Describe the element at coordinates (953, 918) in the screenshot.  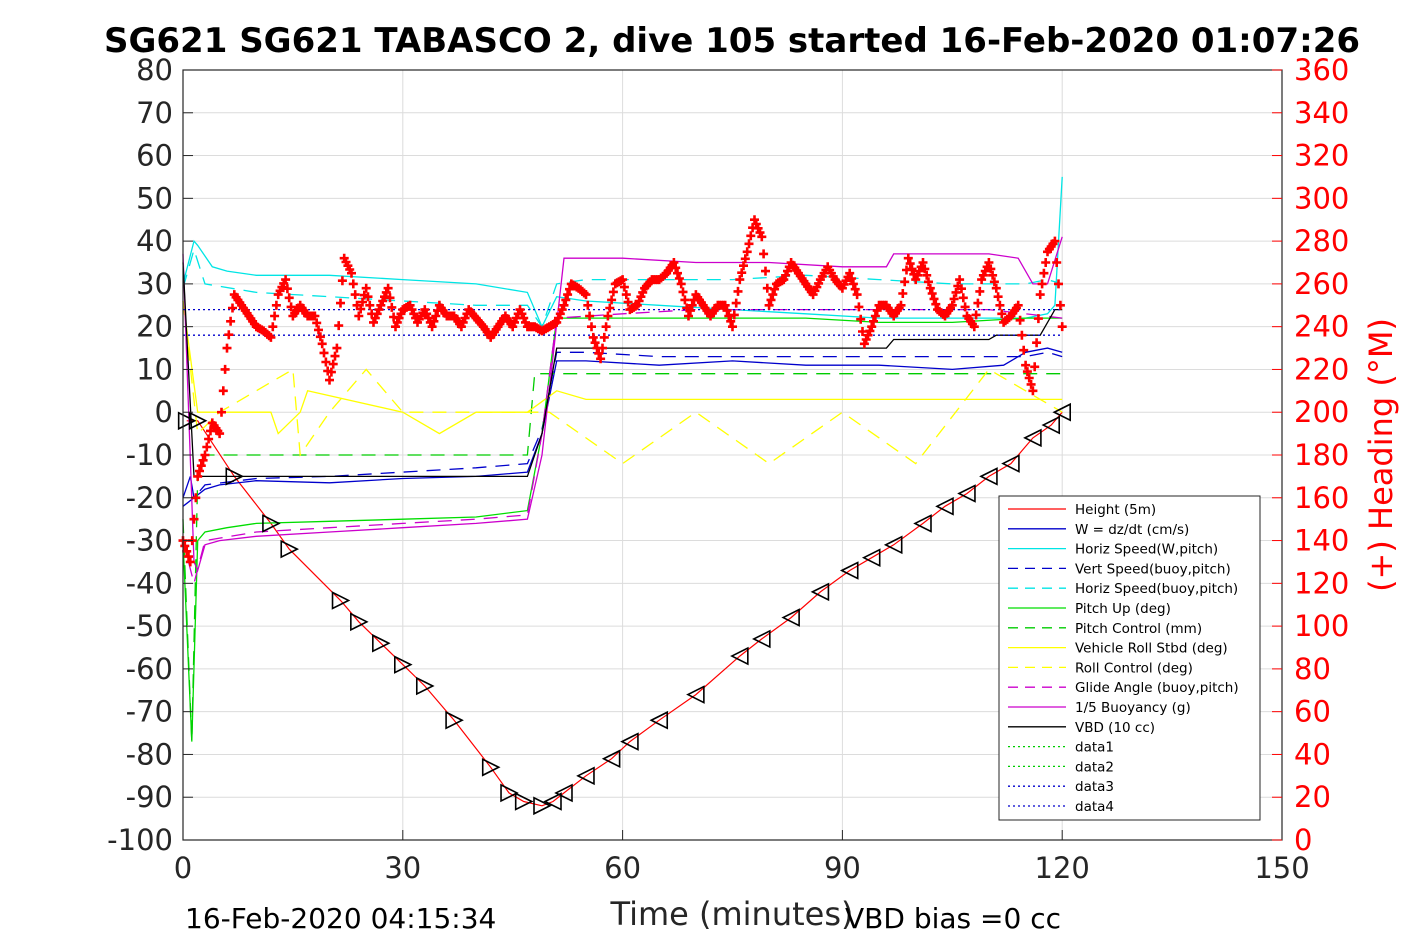
I see `footer-vbd-bias: VBD bias =0 cc` at that location.